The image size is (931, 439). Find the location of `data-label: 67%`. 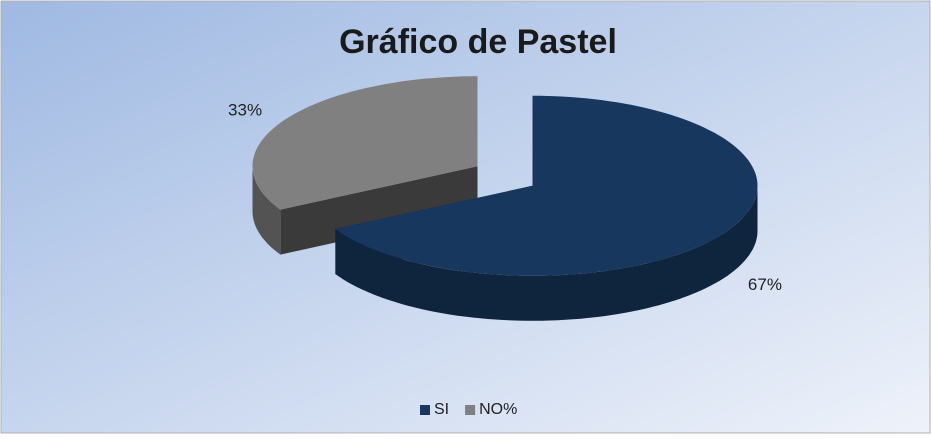

data-label: 67% is located at coordinates (765, 284).